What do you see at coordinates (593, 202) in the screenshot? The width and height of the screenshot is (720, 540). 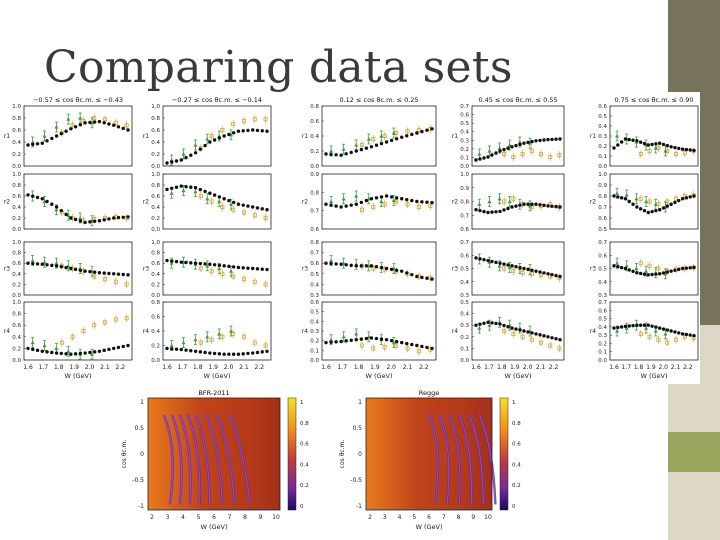 I see `row-label: r2` at bounding box center [593, 202].